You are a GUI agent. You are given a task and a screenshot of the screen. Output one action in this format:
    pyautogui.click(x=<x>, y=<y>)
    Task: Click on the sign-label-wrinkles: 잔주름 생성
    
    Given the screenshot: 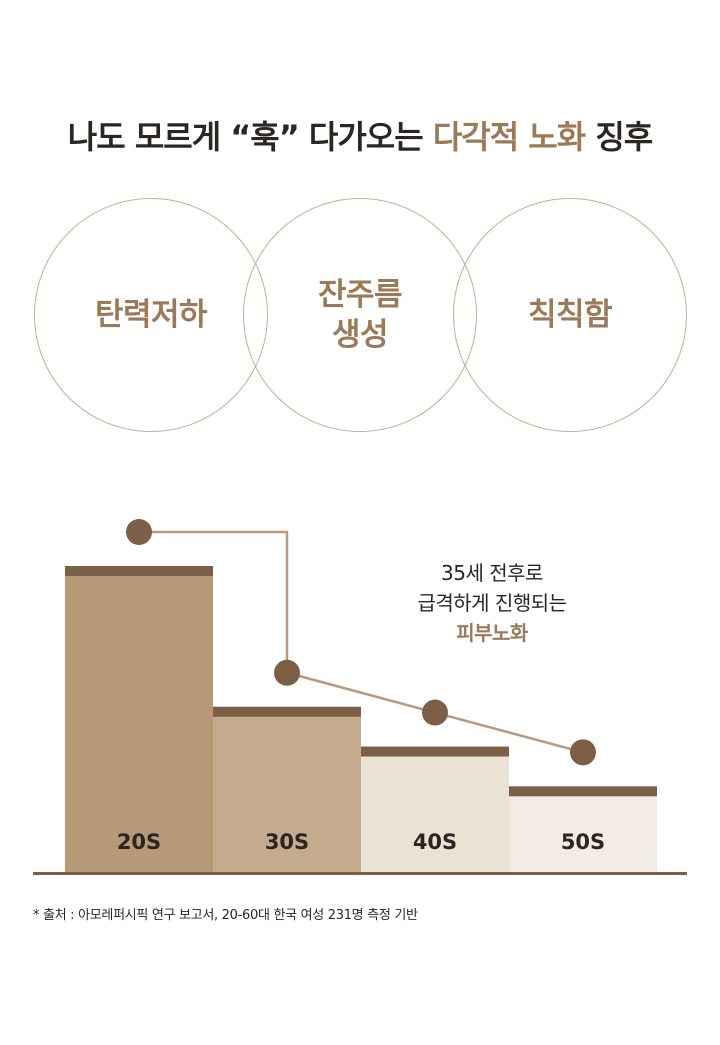 What is the action you would take?
    pyautogui.click(x=360, y=314)
    